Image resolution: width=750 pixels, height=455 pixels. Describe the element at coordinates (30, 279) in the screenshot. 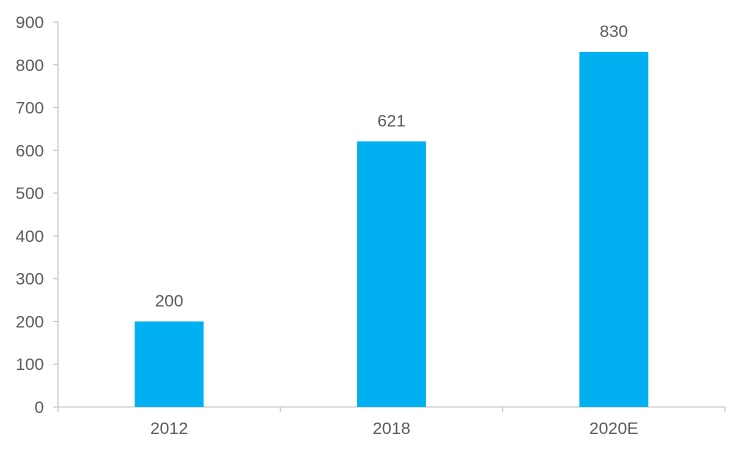

I see `y-tick-label: 300` at that location.